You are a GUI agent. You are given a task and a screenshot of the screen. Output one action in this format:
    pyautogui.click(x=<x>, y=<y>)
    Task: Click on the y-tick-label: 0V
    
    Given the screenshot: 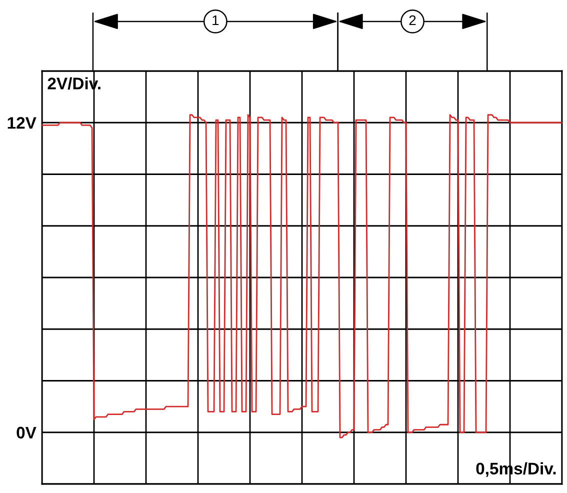 What is the action you would take?
    pyautogui.click(x=26, y=432)
    